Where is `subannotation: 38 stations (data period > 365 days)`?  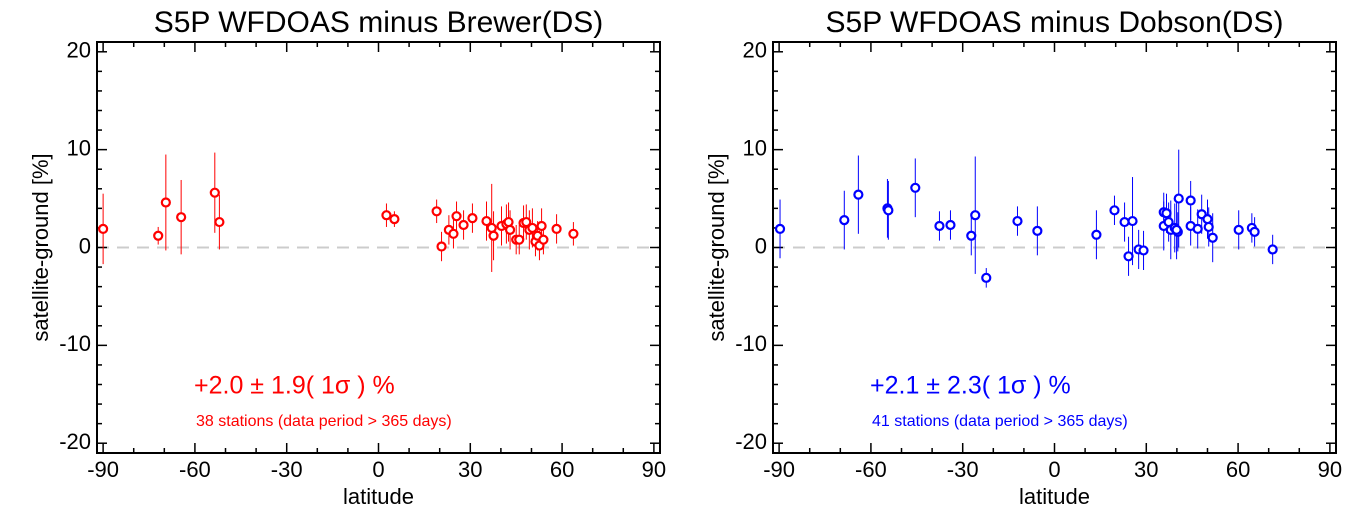 subannotation: 38 stations (data period > 365 days) is located at coordinates (324, 421).